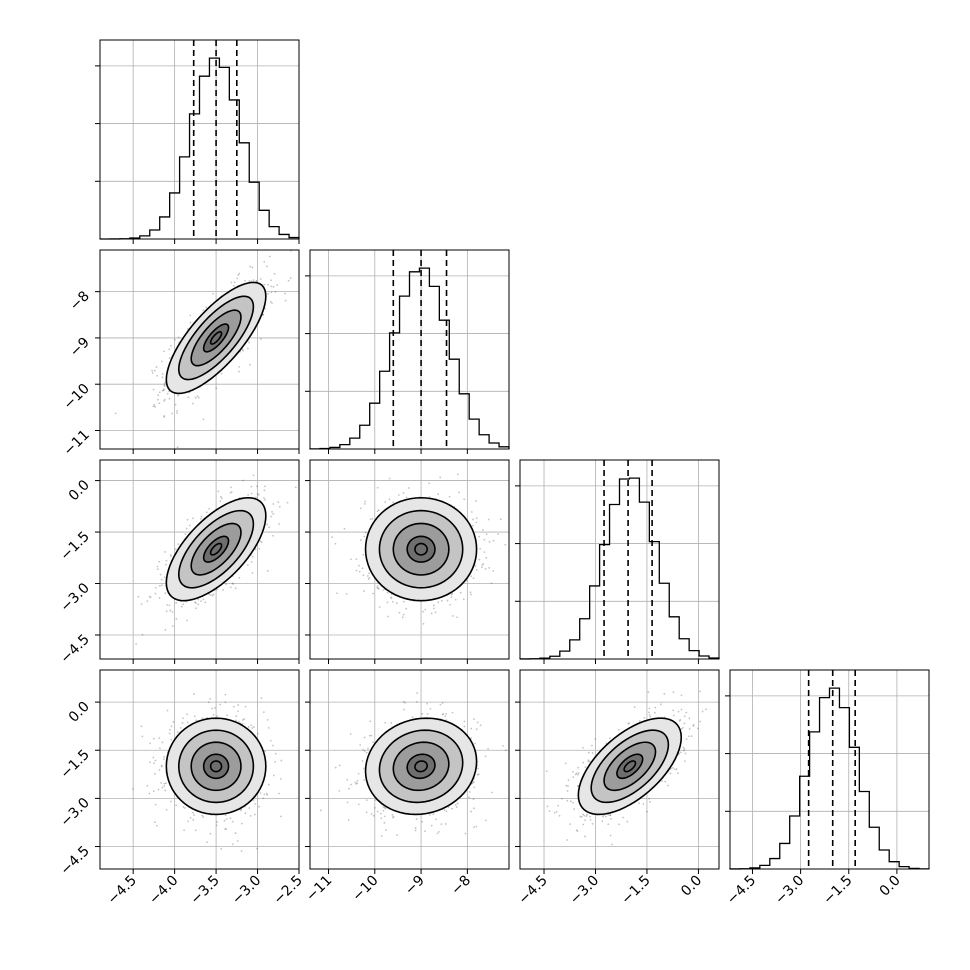 This screenshot has height=970, width=970. What do you see at coordinates (415, 886) in the screenshot?
I see `x-tick-label: −9` at bounding box center [415, 886].